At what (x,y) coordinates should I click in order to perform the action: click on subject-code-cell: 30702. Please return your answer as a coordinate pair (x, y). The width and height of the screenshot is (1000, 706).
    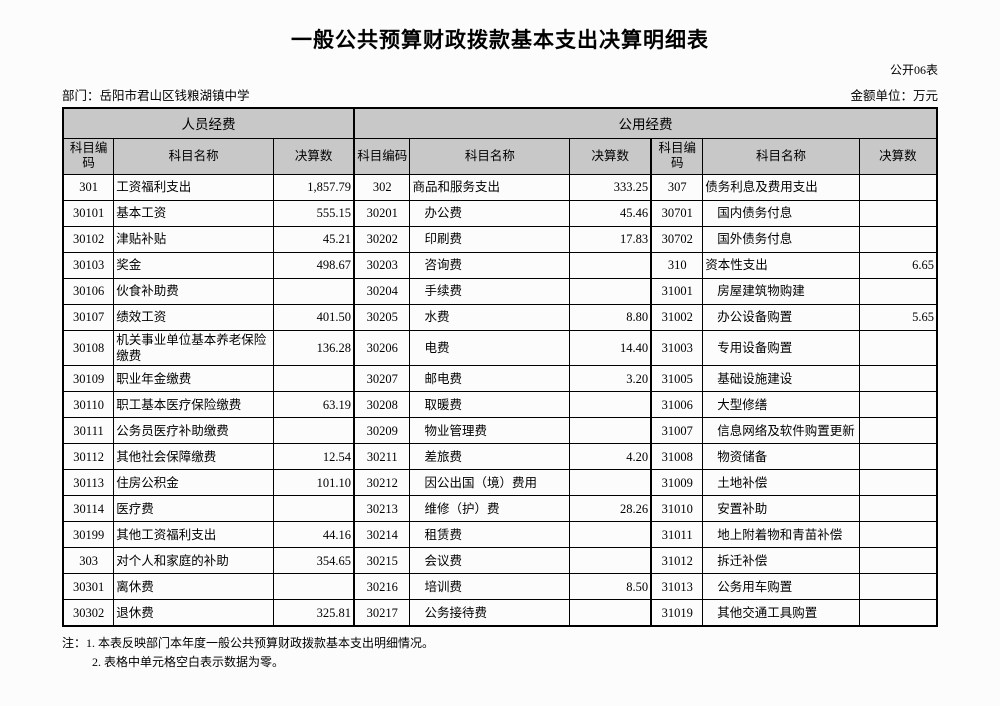
    Looking at the image, I should click on (677, 239).